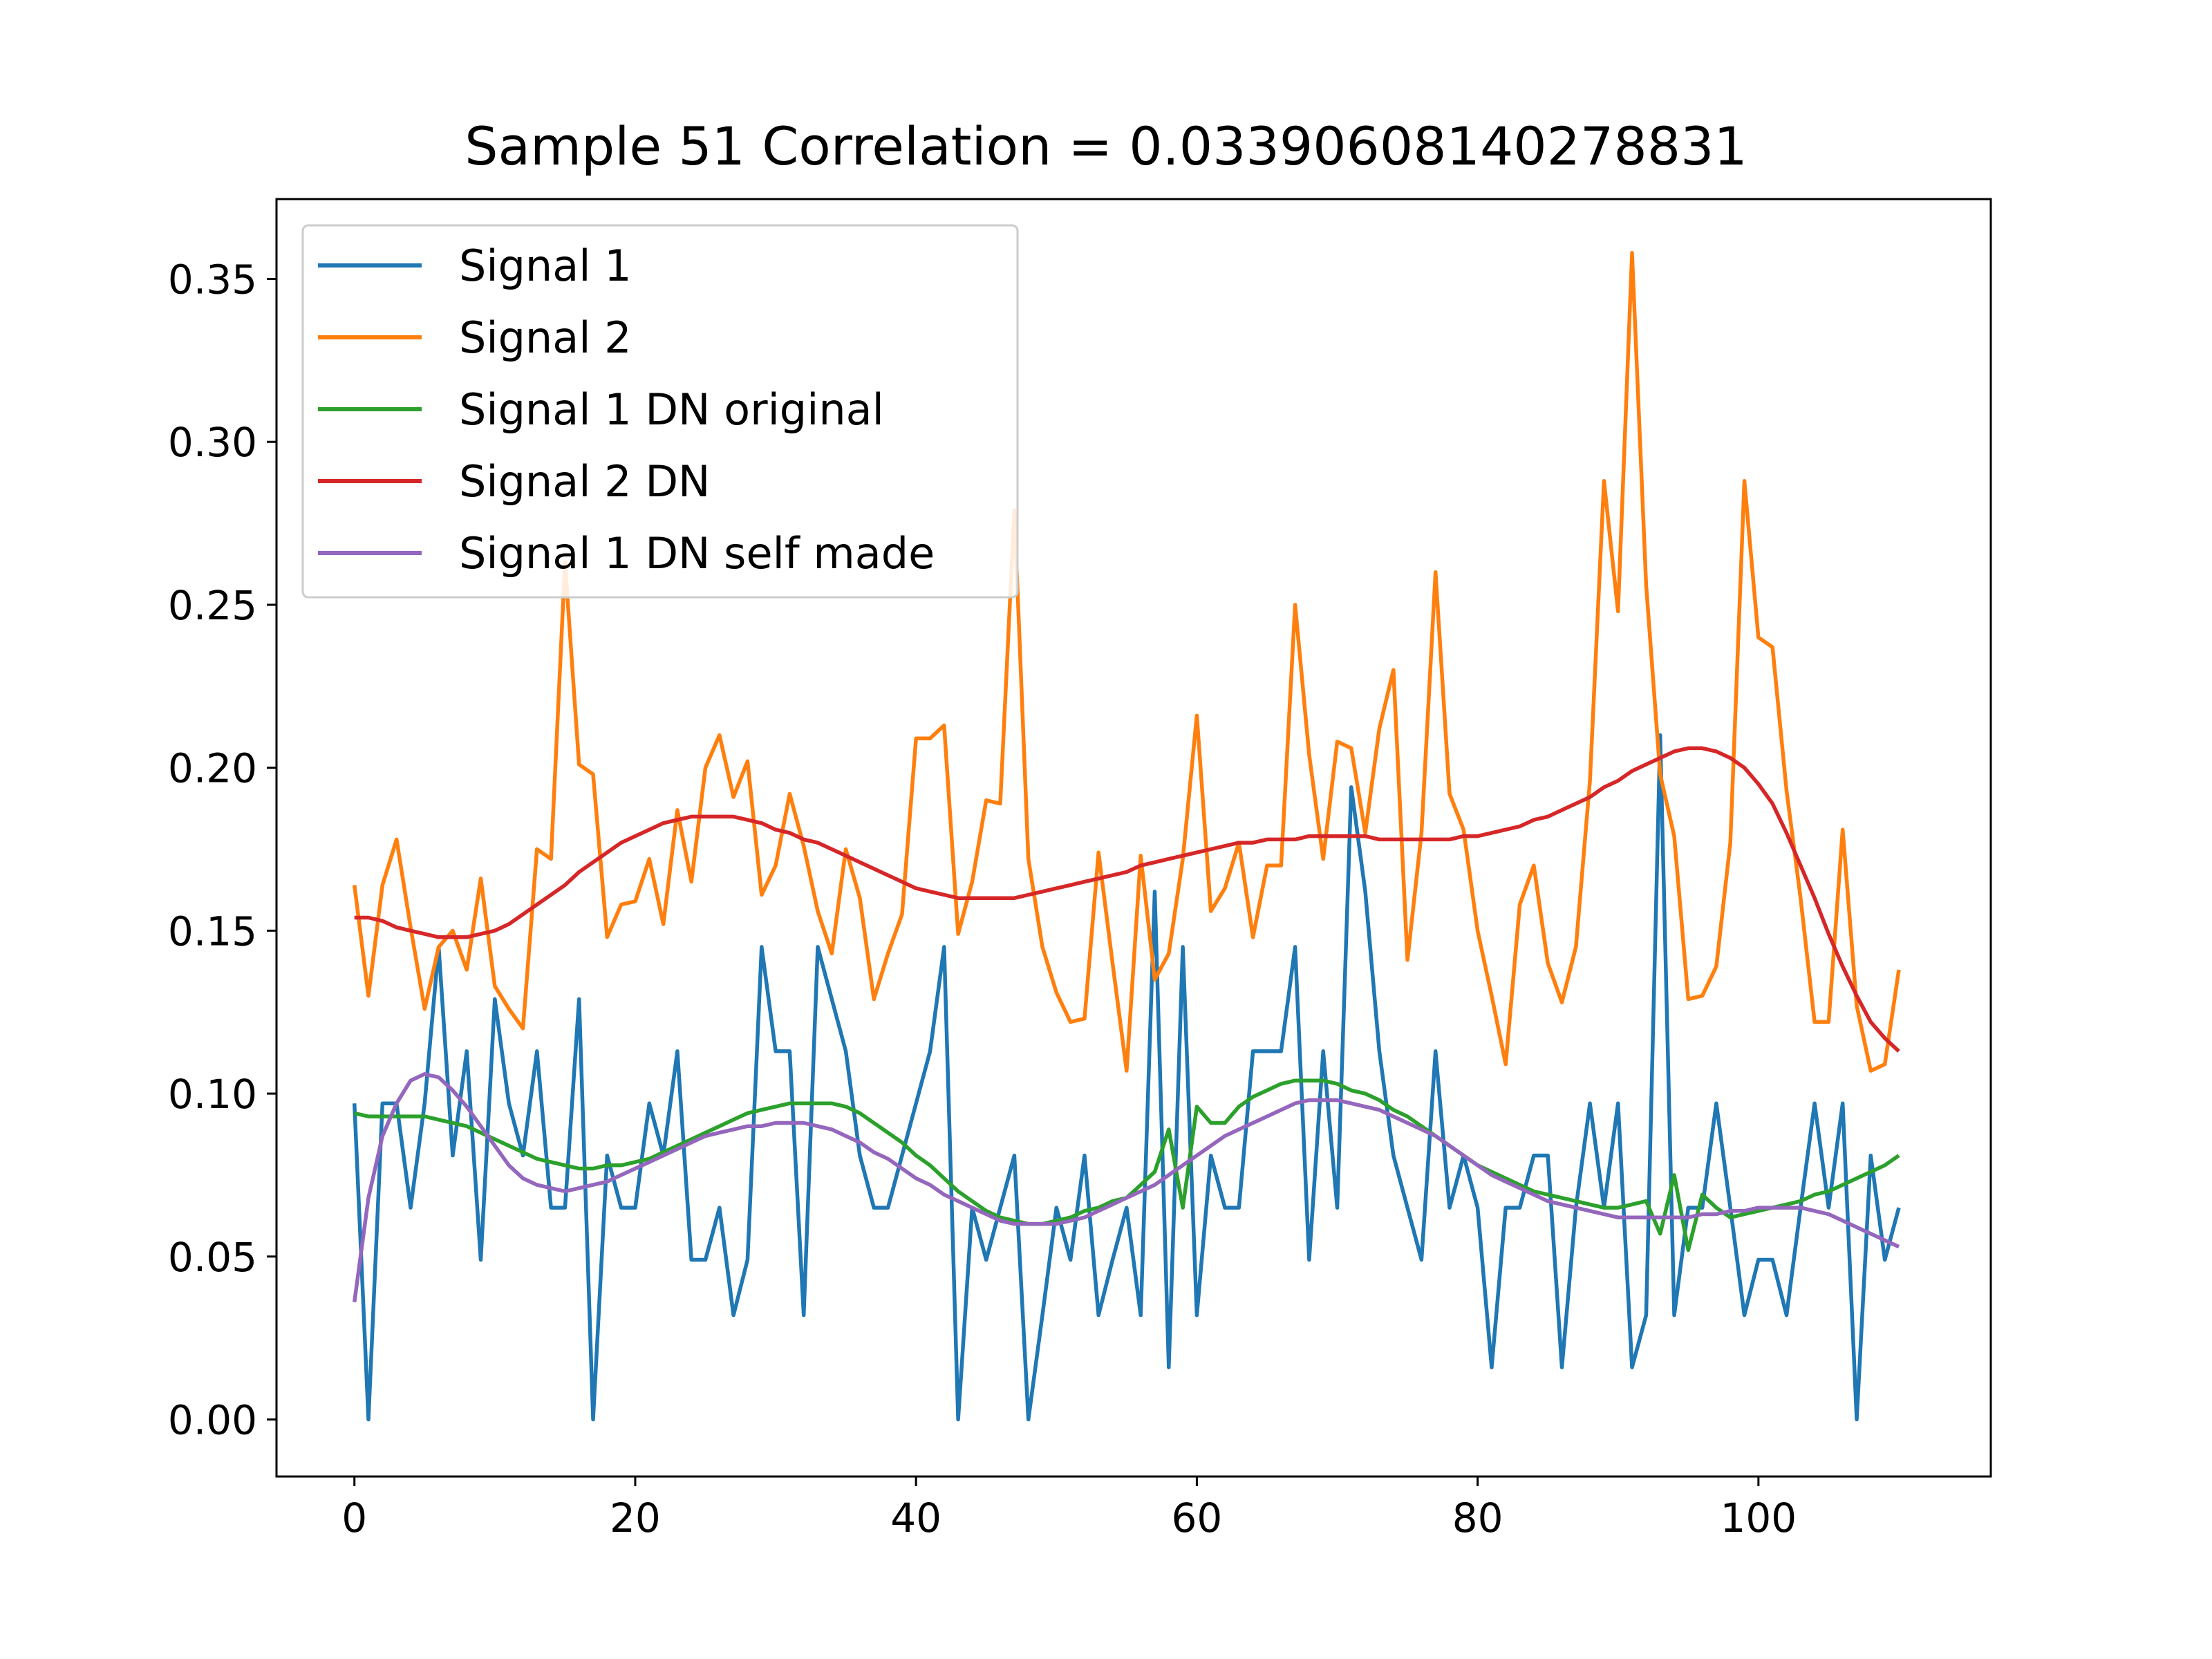  What do you see at coordinates (1759, 1517) in the screenshot?
I see `x-tick-label: 100` at bounding box center [1759, 1517].